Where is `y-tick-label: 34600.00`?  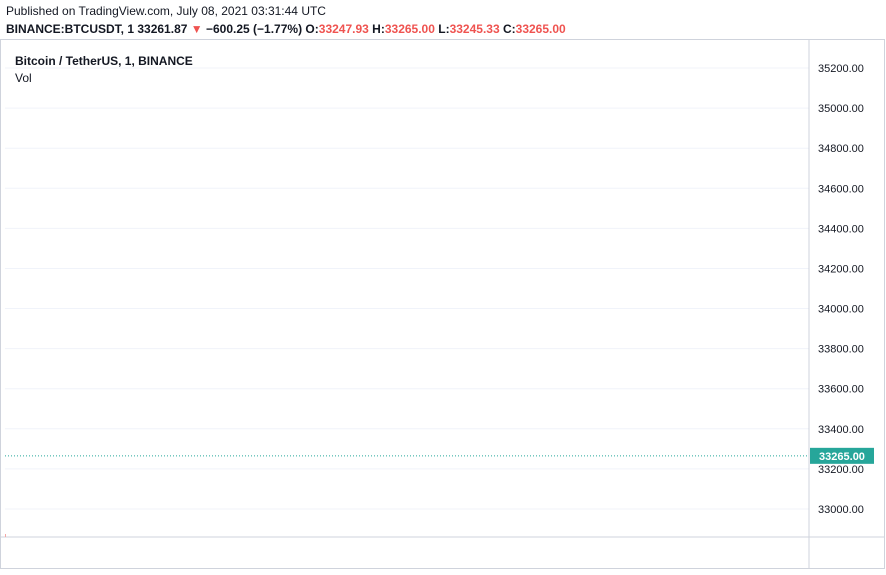 y-tick-label: 34600.00 is located at coordinates (841, 189).